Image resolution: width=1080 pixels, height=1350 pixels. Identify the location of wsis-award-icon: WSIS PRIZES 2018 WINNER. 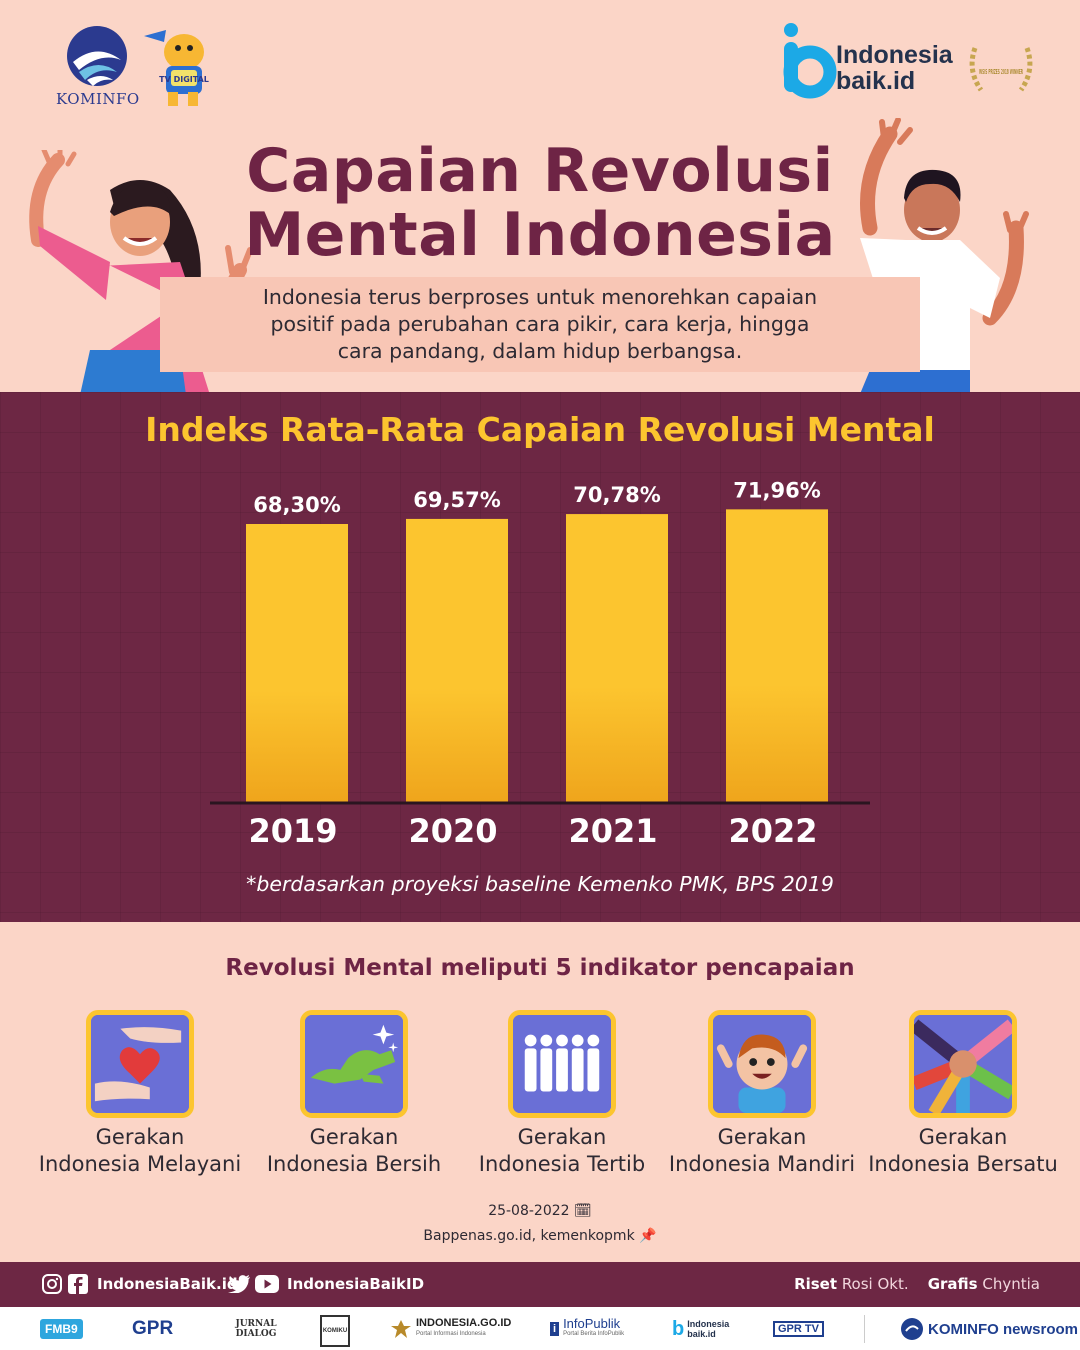
(1001, 69).